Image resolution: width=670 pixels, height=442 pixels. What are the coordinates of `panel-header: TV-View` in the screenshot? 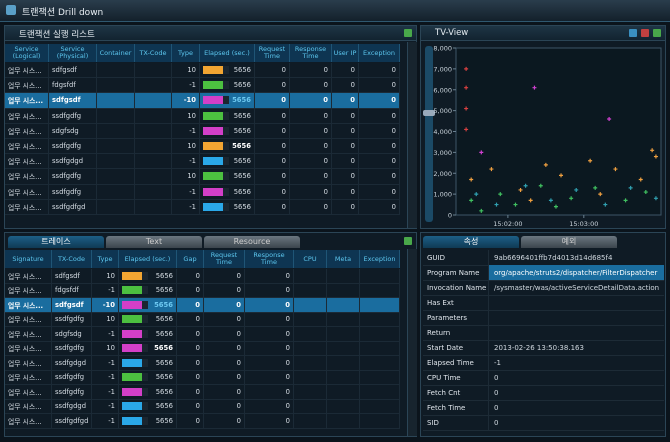 It's located at (543, 33).